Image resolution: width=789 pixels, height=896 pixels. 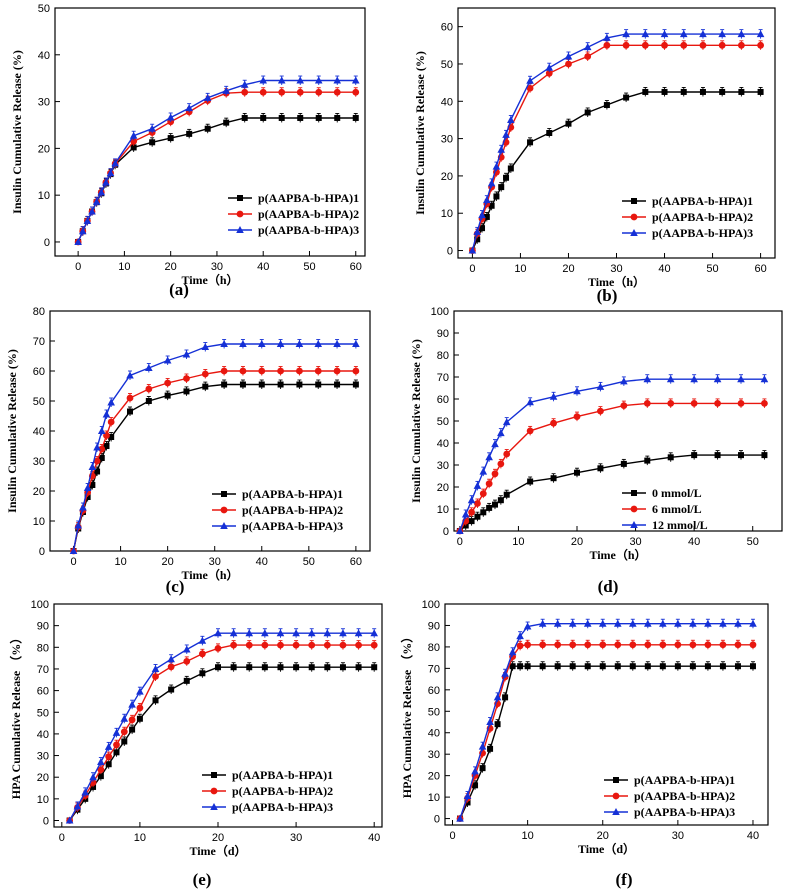 What do you see at coordinates (431, 605) in the screenshot?
I see `y-tick-label: 100` at bounding box center [431, 605].